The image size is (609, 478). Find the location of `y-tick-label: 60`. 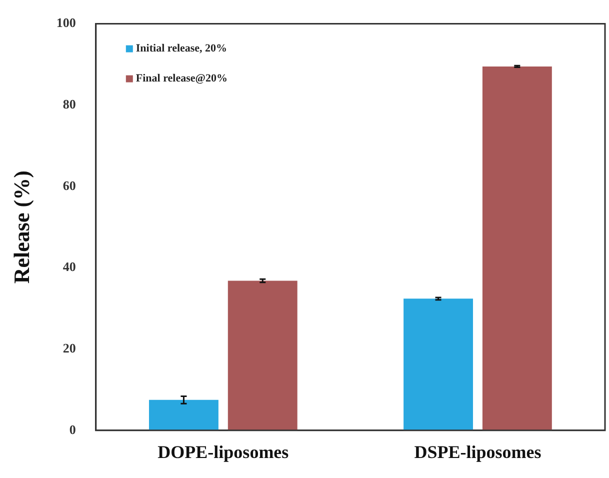

y-tick-label: 60 is located at coordinates (69, 185).